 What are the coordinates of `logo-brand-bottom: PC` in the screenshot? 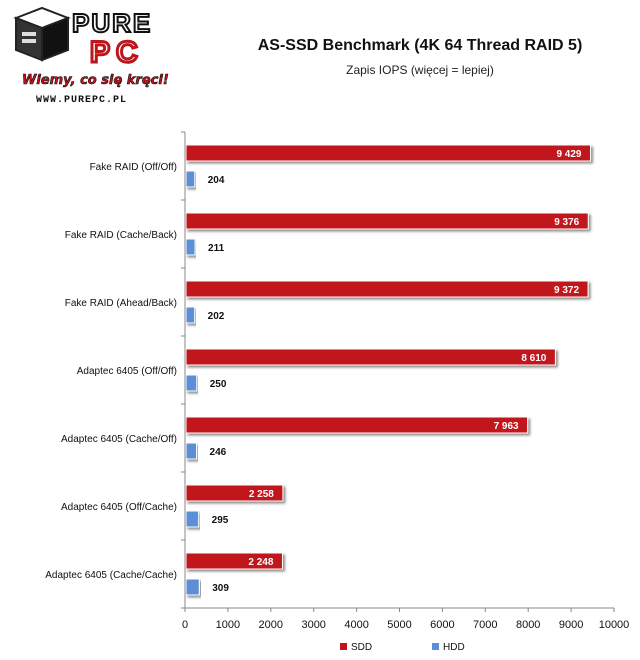 It's located at (117, 52).